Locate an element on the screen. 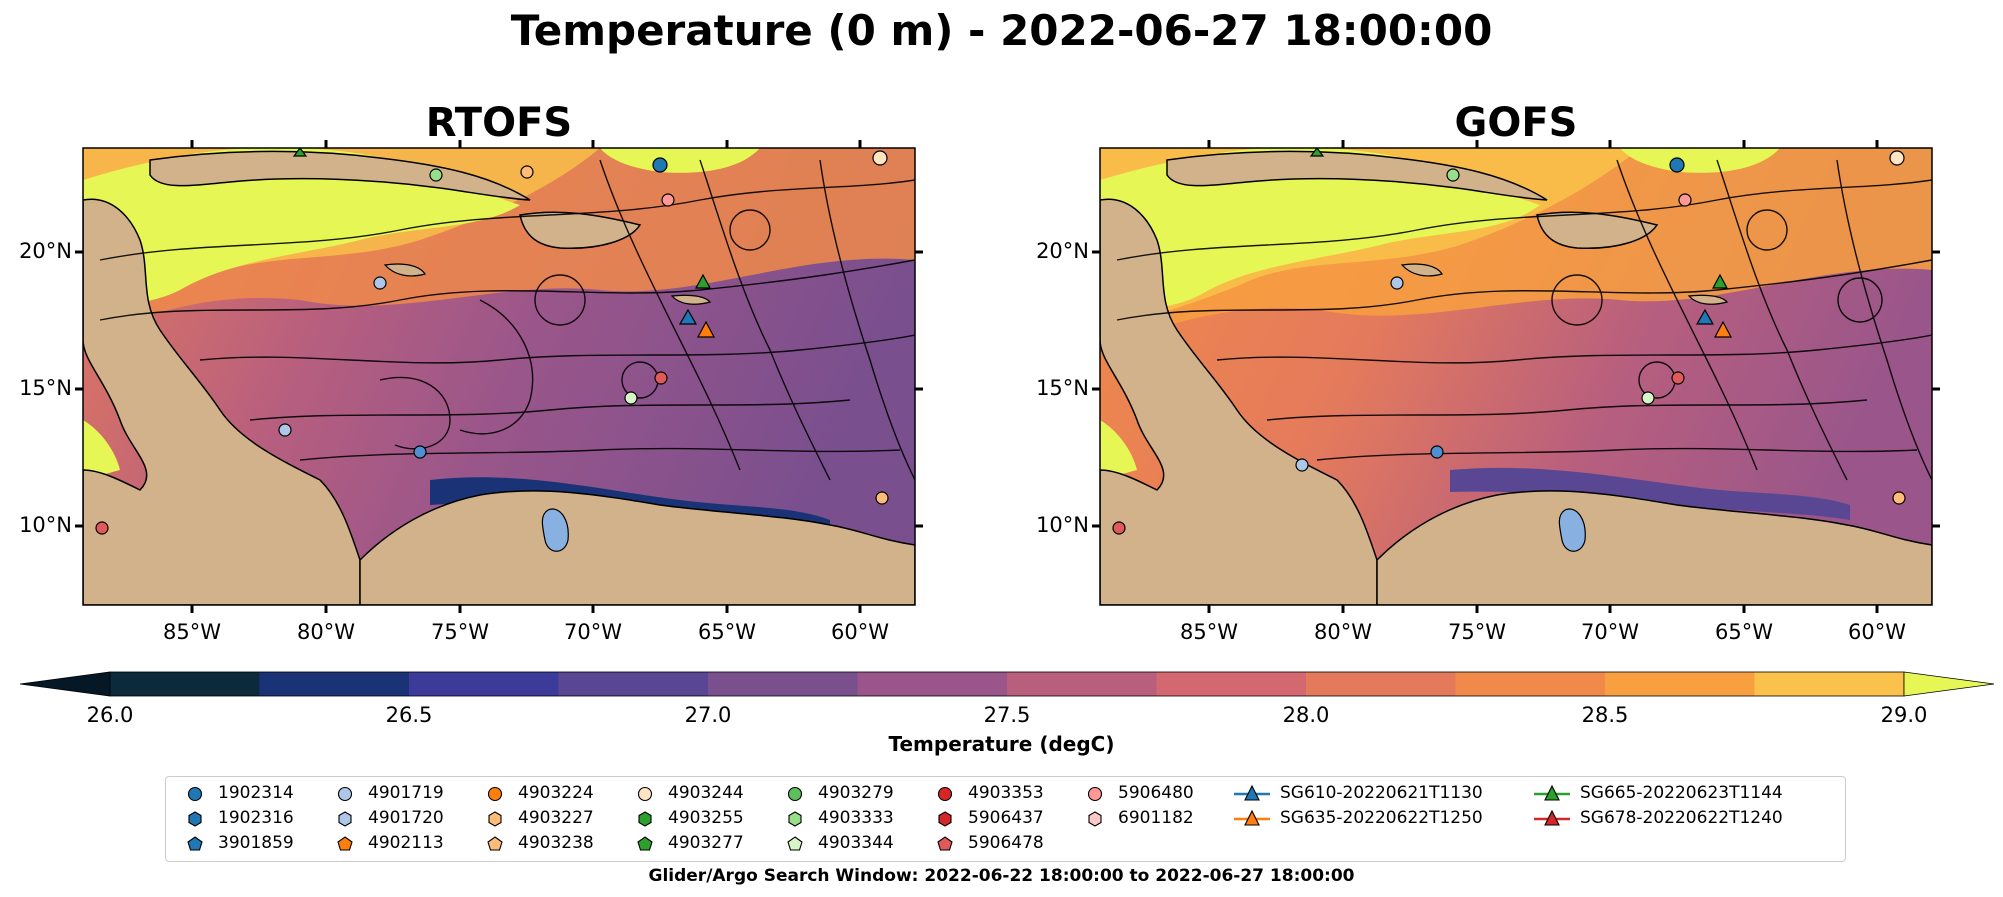 This screenshot has height=897, width=2003. lon-label-75w-right: 75°W is located at coordinates (1477, 632).